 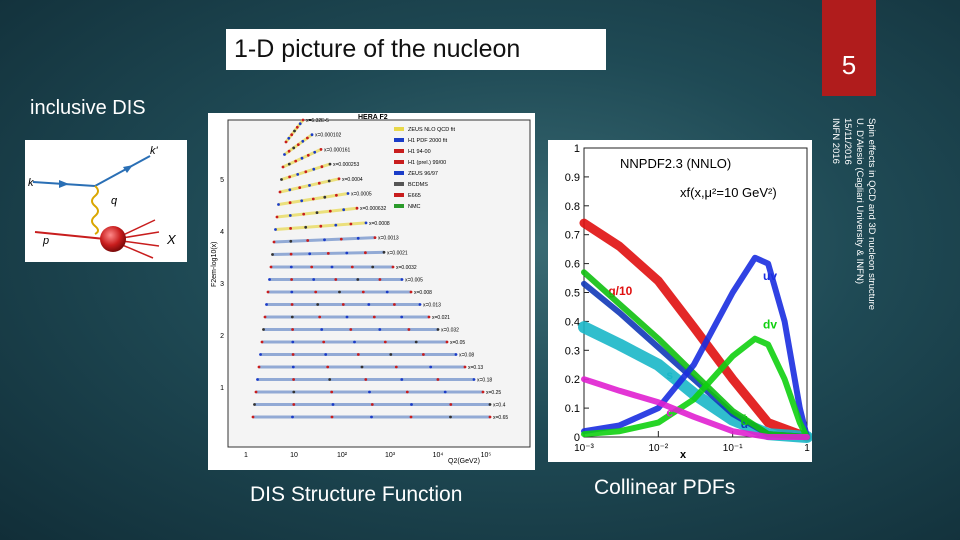 What do you see at coordinates (214, 264) in the screenshot?
I see `hera-ylabel: F2em-log10(x)` at bounding box center [214, 264].